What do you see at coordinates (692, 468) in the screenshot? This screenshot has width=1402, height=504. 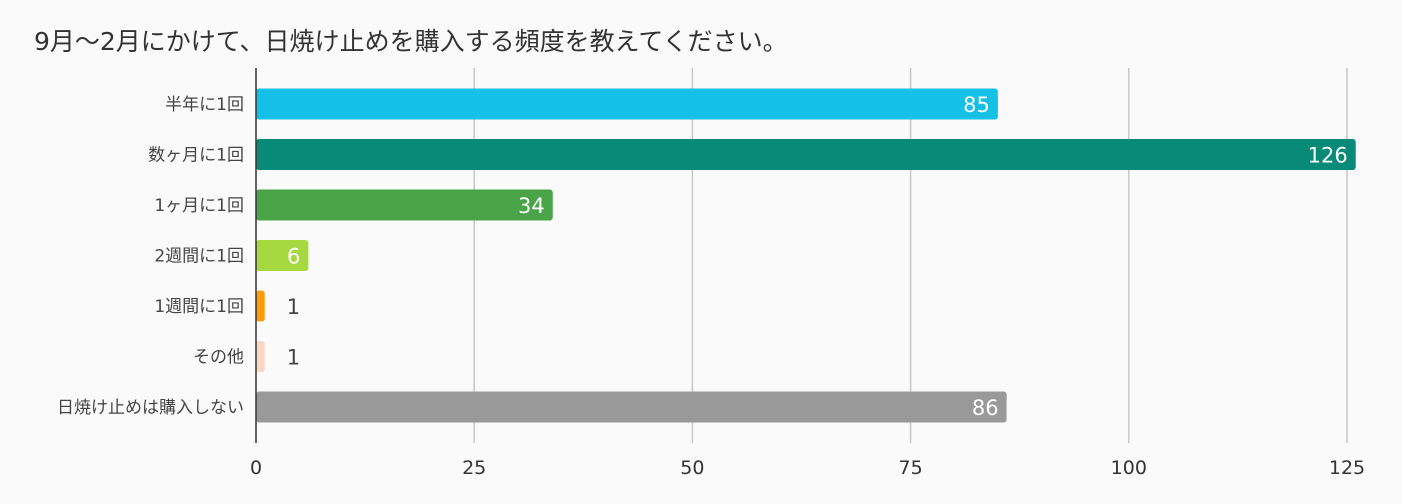 I see `x-tick-label: 50` at bounding box center [692, 468].